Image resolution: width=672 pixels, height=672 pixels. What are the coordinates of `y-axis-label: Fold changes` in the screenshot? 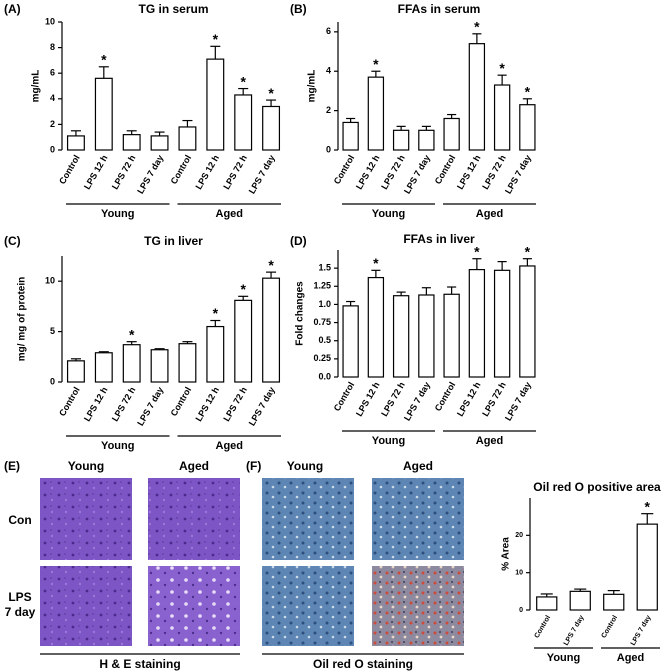 It's located at (300, 313).